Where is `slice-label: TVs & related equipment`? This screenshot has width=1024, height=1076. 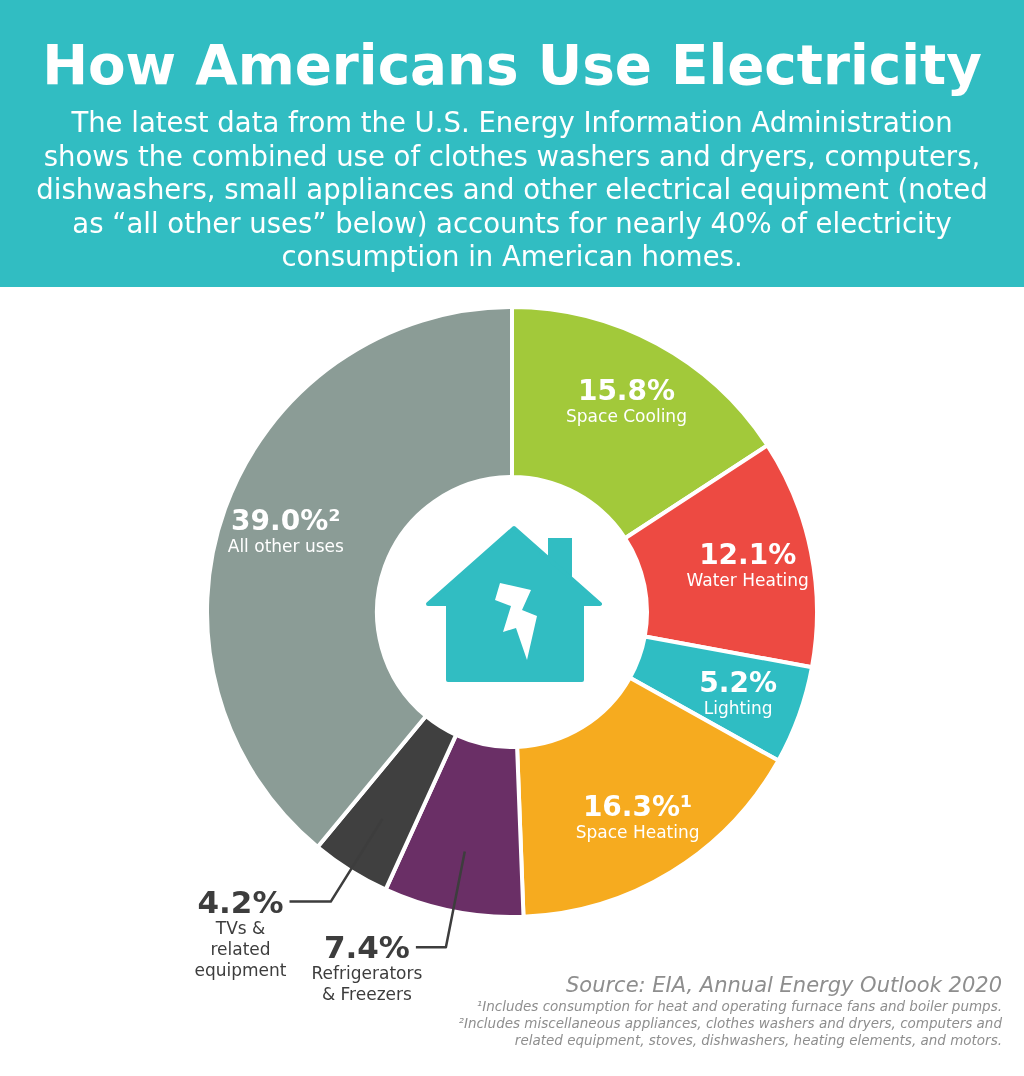 slice-label: TVs & related equipment is located at coordinates (240, 948).